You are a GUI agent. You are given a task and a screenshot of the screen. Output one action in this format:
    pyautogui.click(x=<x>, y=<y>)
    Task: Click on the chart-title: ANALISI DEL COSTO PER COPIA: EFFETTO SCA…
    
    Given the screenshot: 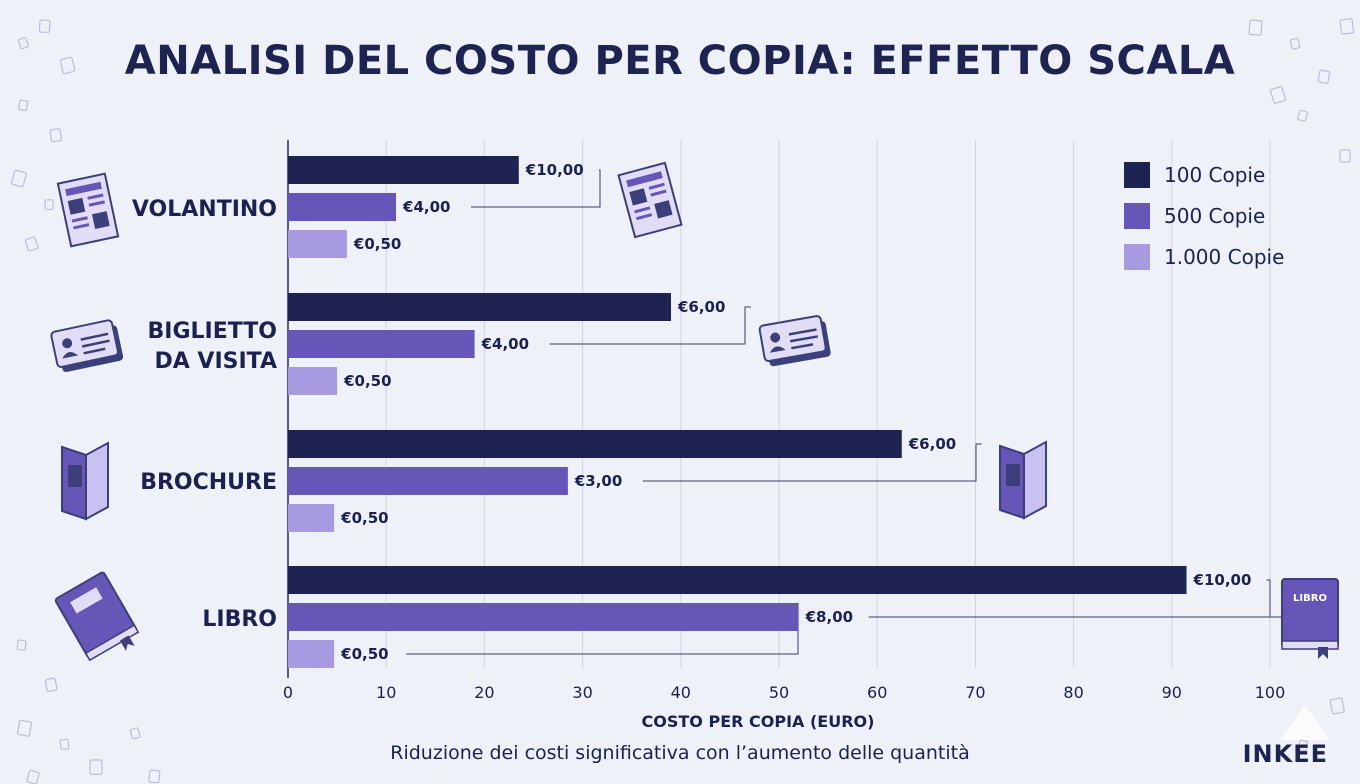 What is the action you would take?
    pyautogui.click(x=680, y=61)
    